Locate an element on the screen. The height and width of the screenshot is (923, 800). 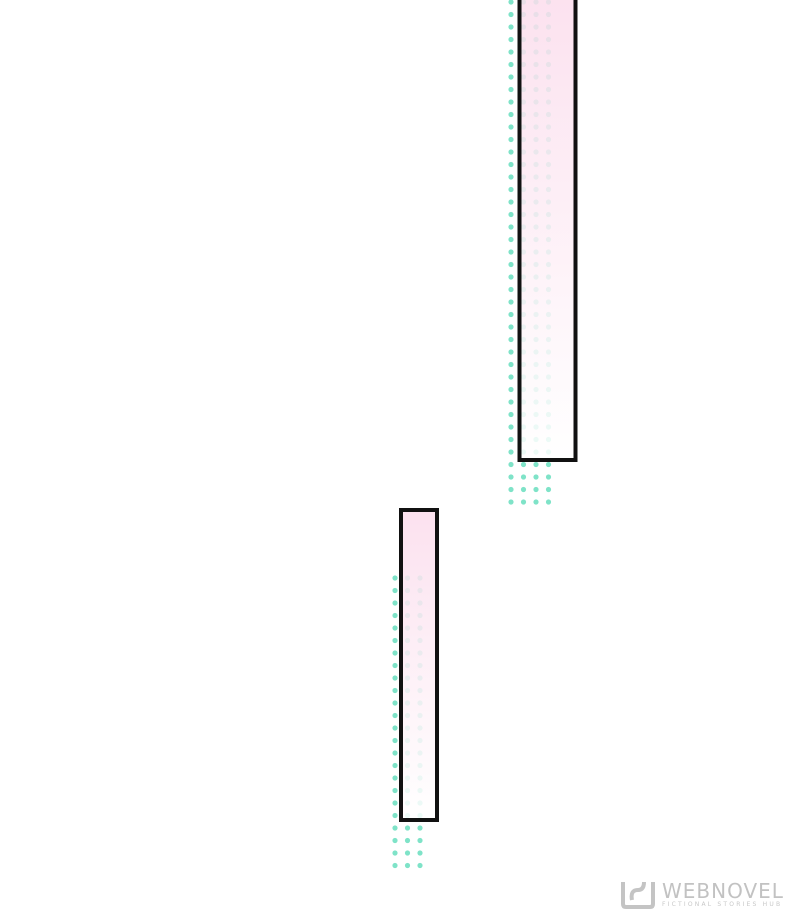
watermark: WEBNOVEL FICTIONAL STORIES HUB is located at coordinates (702, 894).